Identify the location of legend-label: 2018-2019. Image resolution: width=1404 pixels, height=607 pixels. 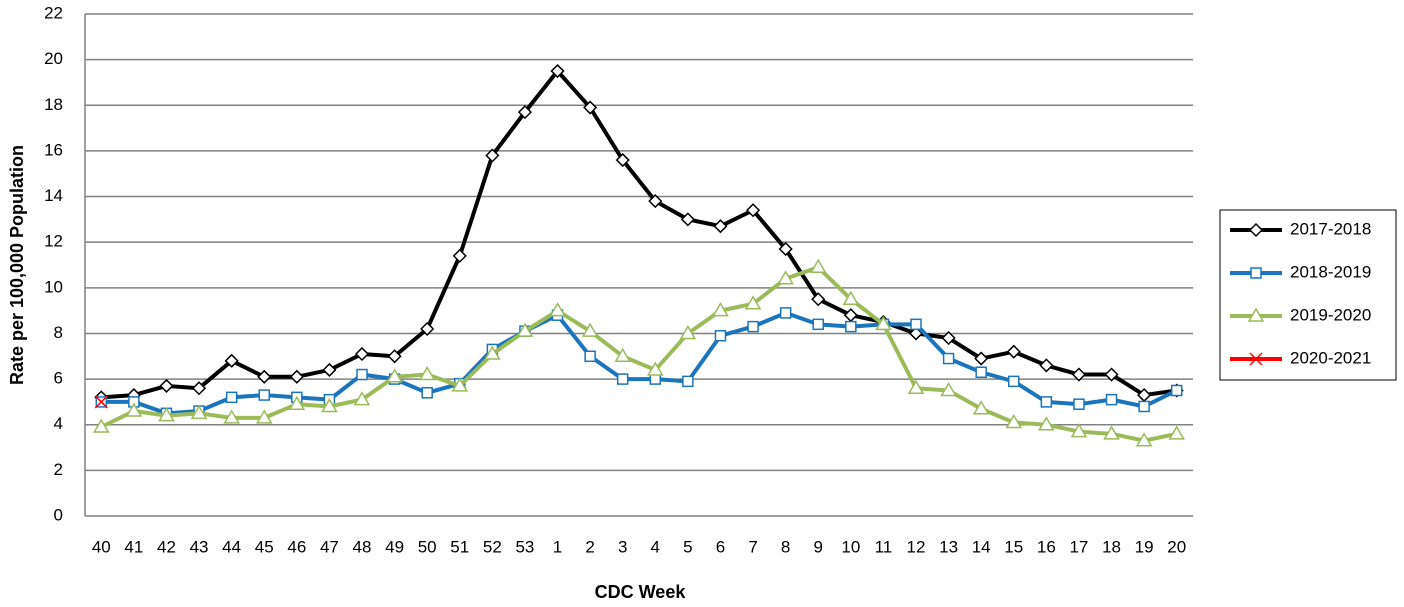
(1330, 271).